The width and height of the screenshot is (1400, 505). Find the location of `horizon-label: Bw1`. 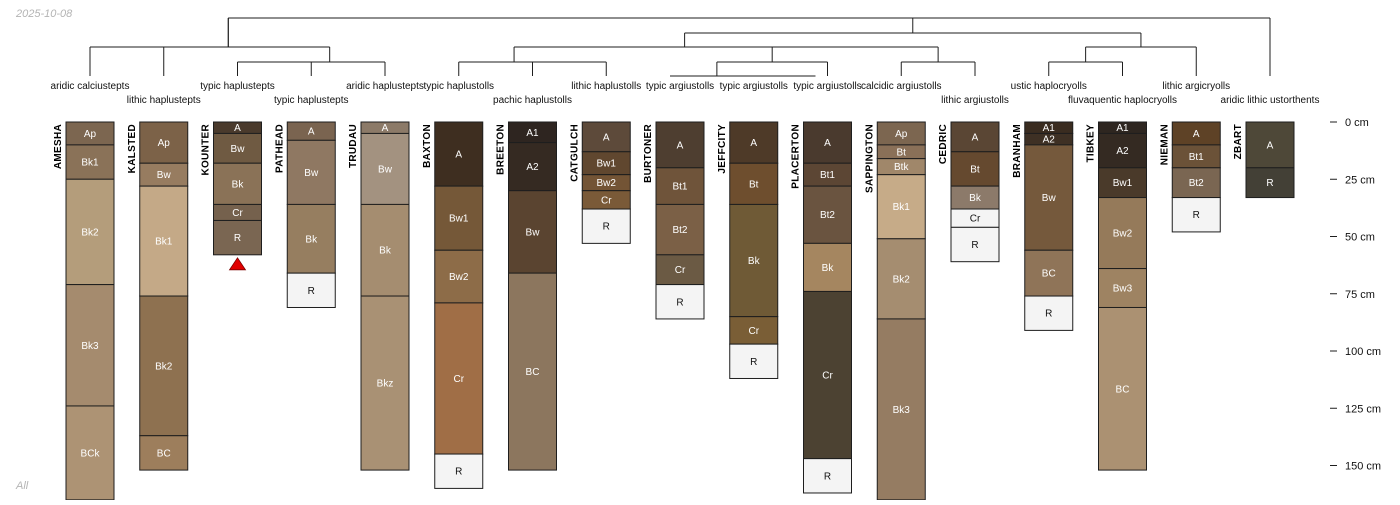

horizon-label: Bw1 is located at coordinates (459, 219).